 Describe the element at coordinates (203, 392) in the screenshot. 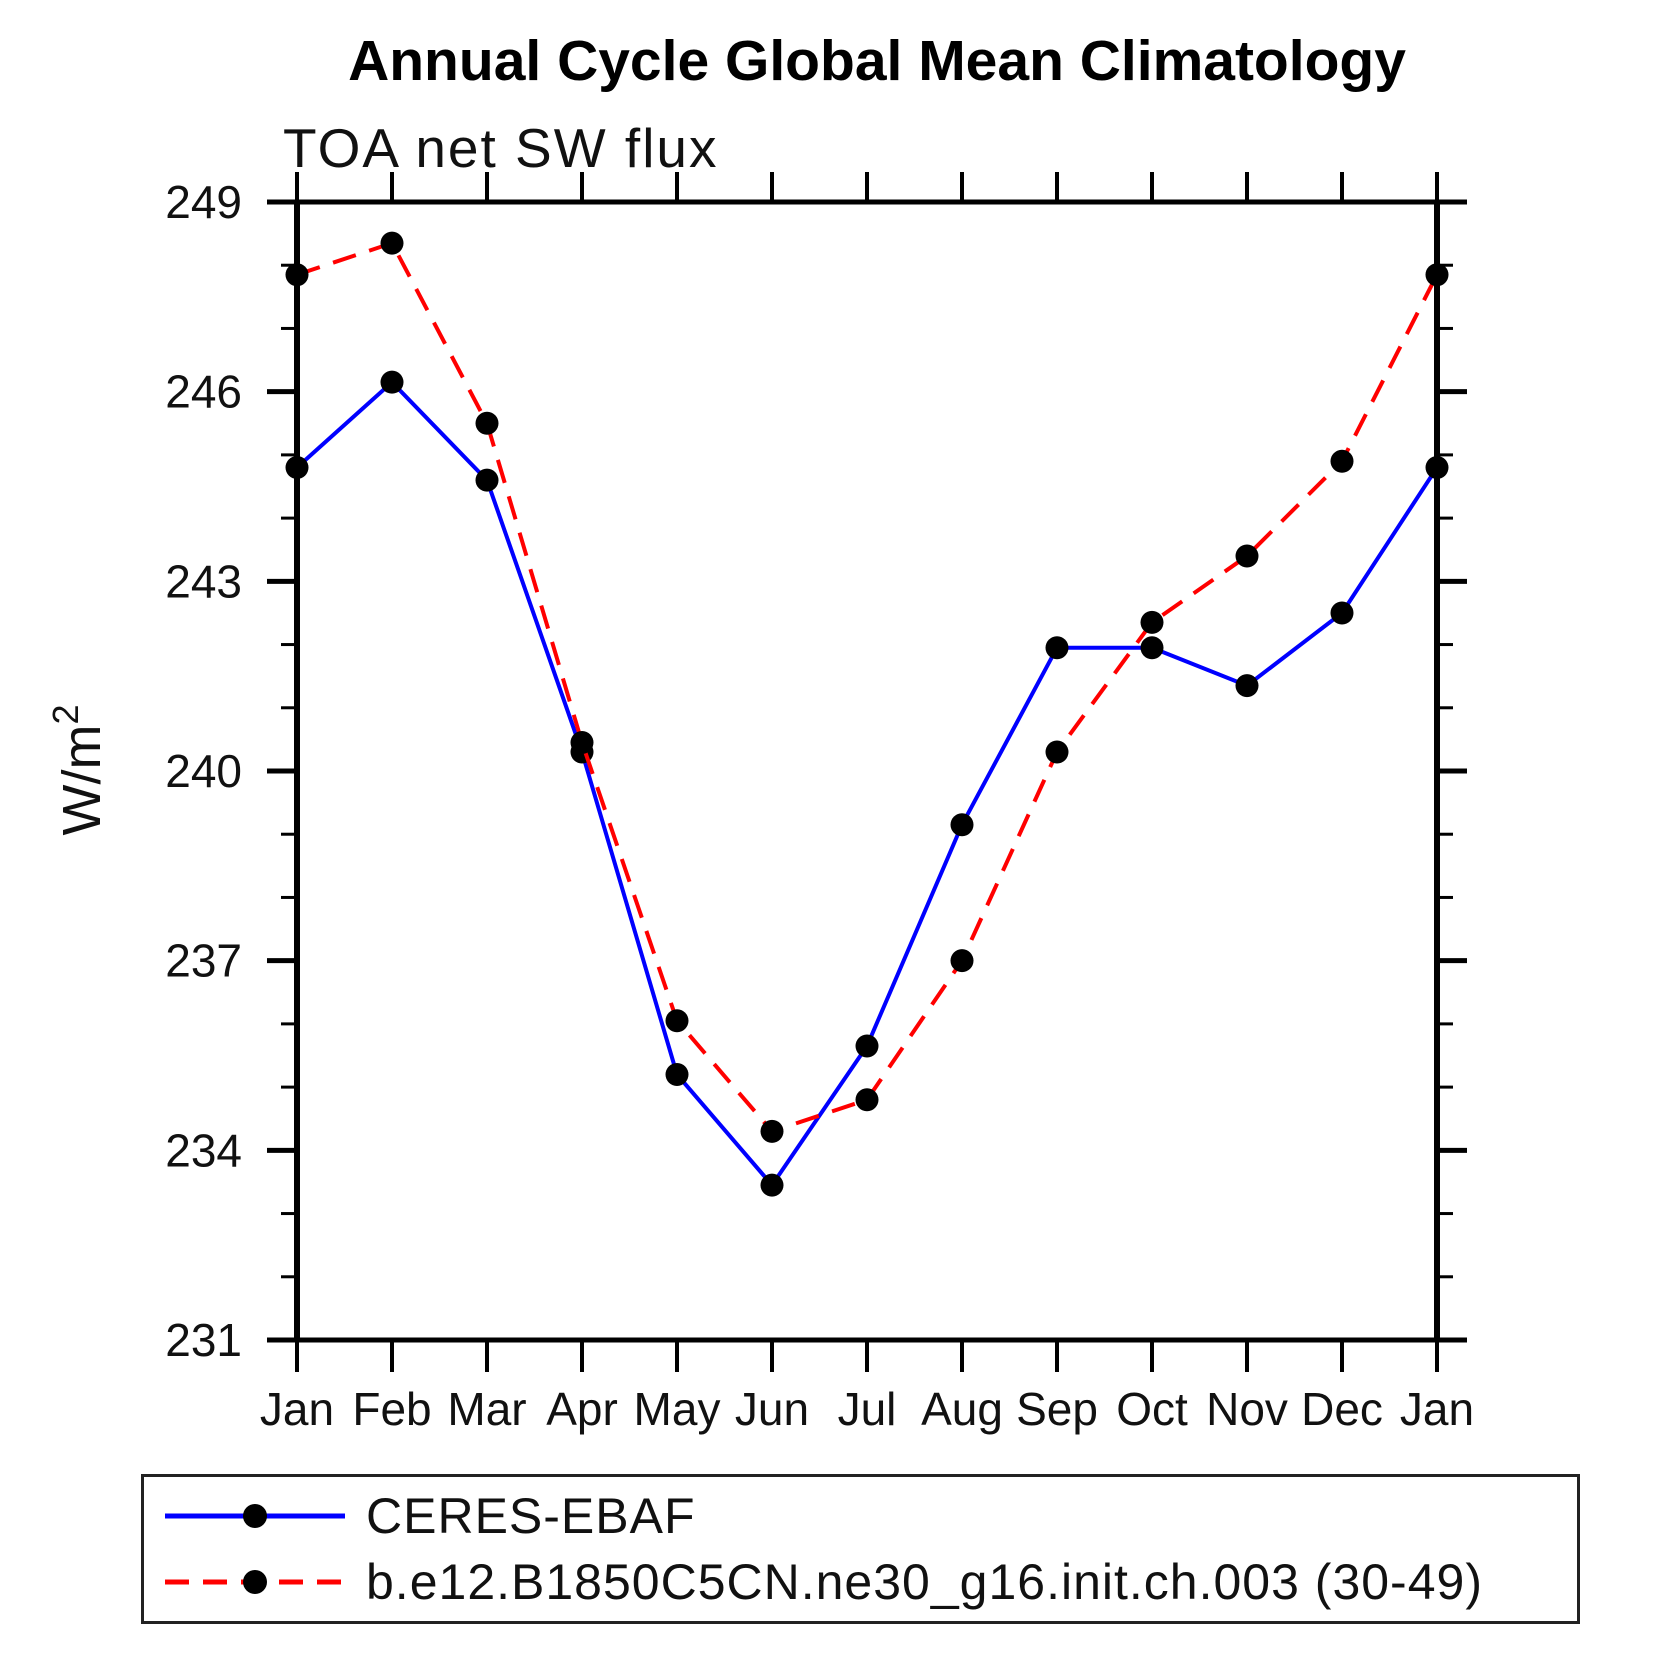

I see `y-tick-label: 246` at that location.